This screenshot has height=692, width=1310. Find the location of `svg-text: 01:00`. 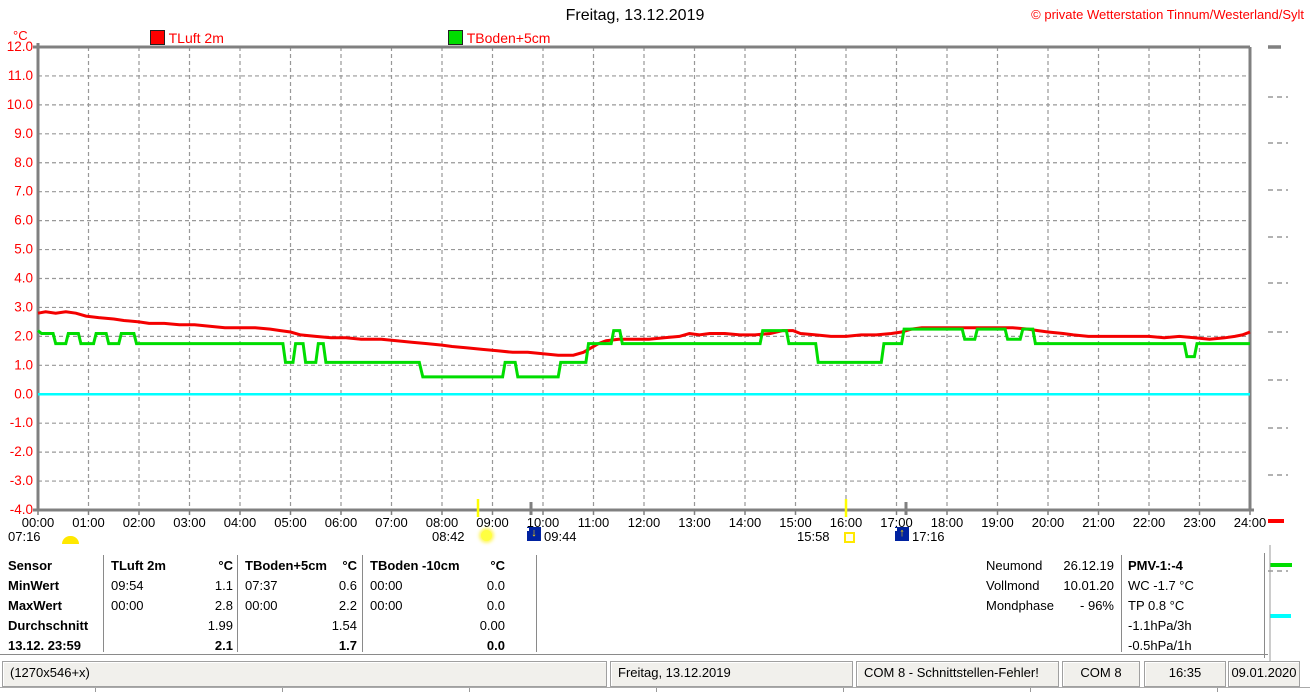

svg-text: 01:00 is located at coordinates (88, 522).